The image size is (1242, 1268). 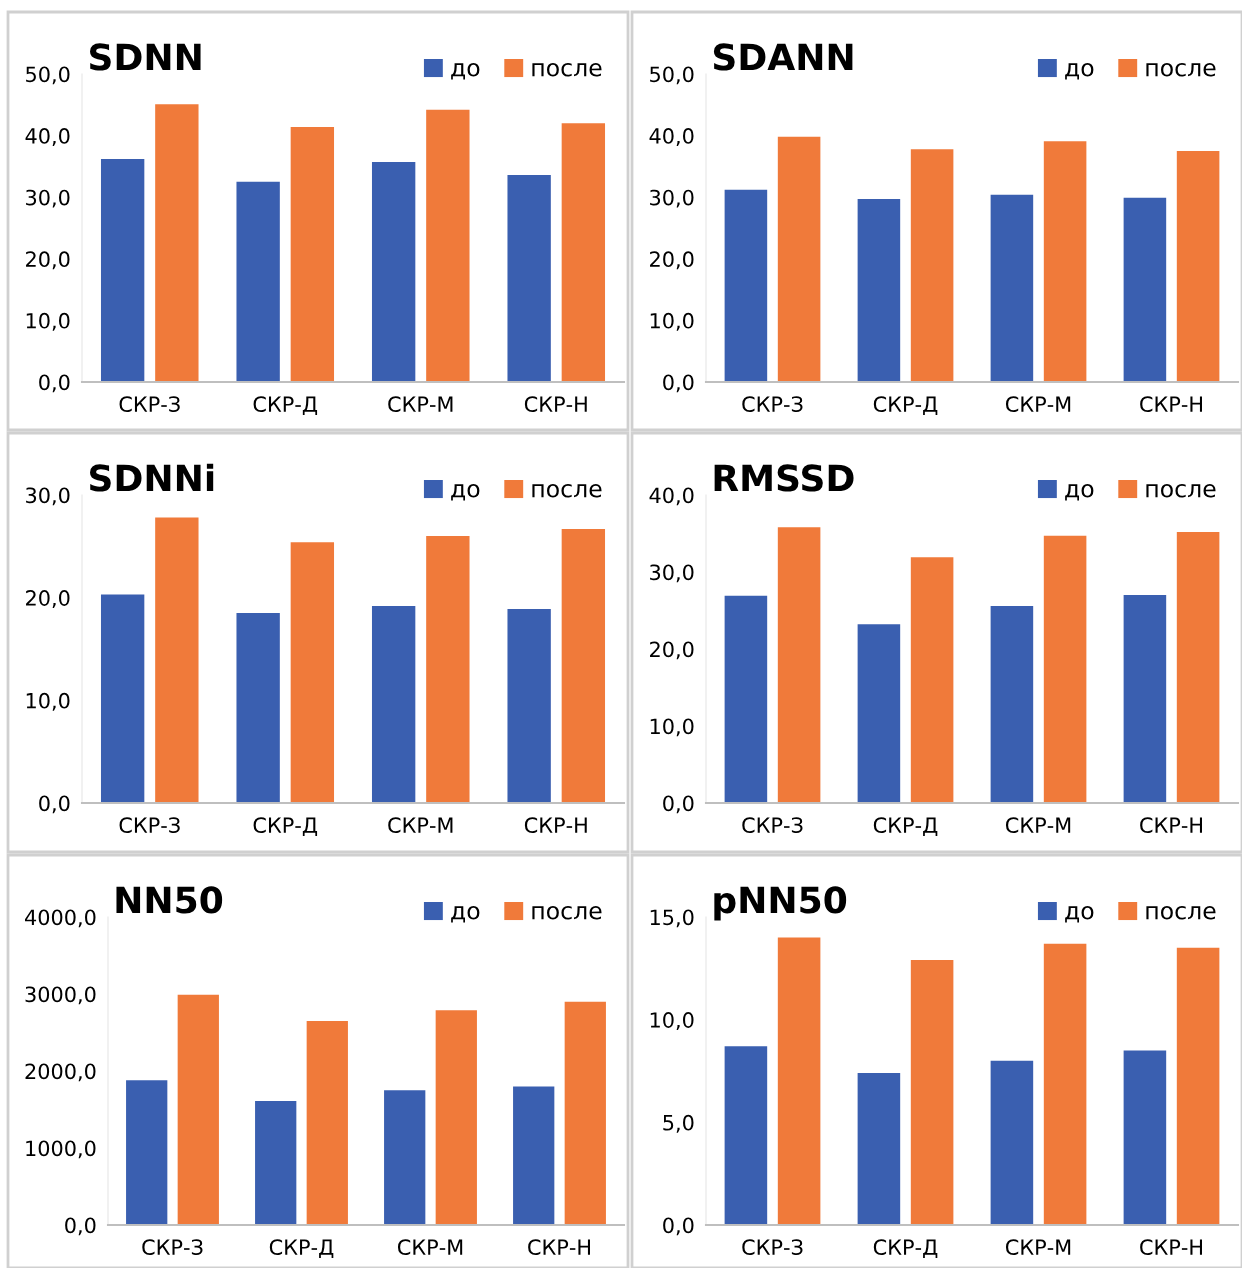 I want to click on y-tick-label: 4000,0, so click(x=60, y=918).